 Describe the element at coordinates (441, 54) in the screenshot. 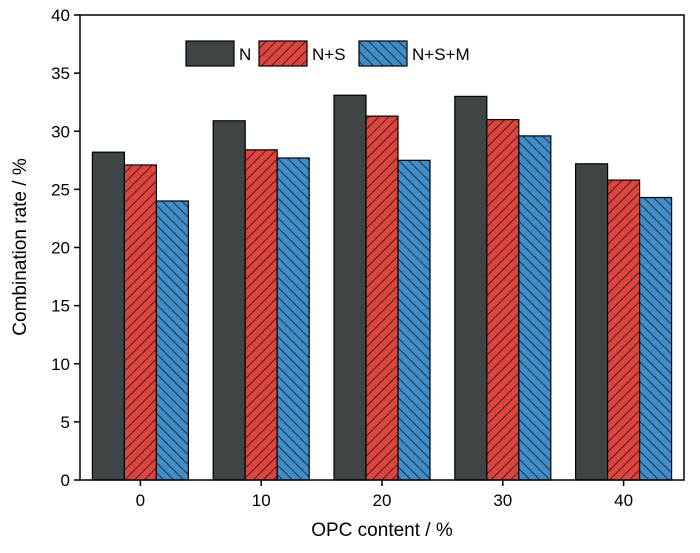

I see `legend-label: N+S+M` at that location.